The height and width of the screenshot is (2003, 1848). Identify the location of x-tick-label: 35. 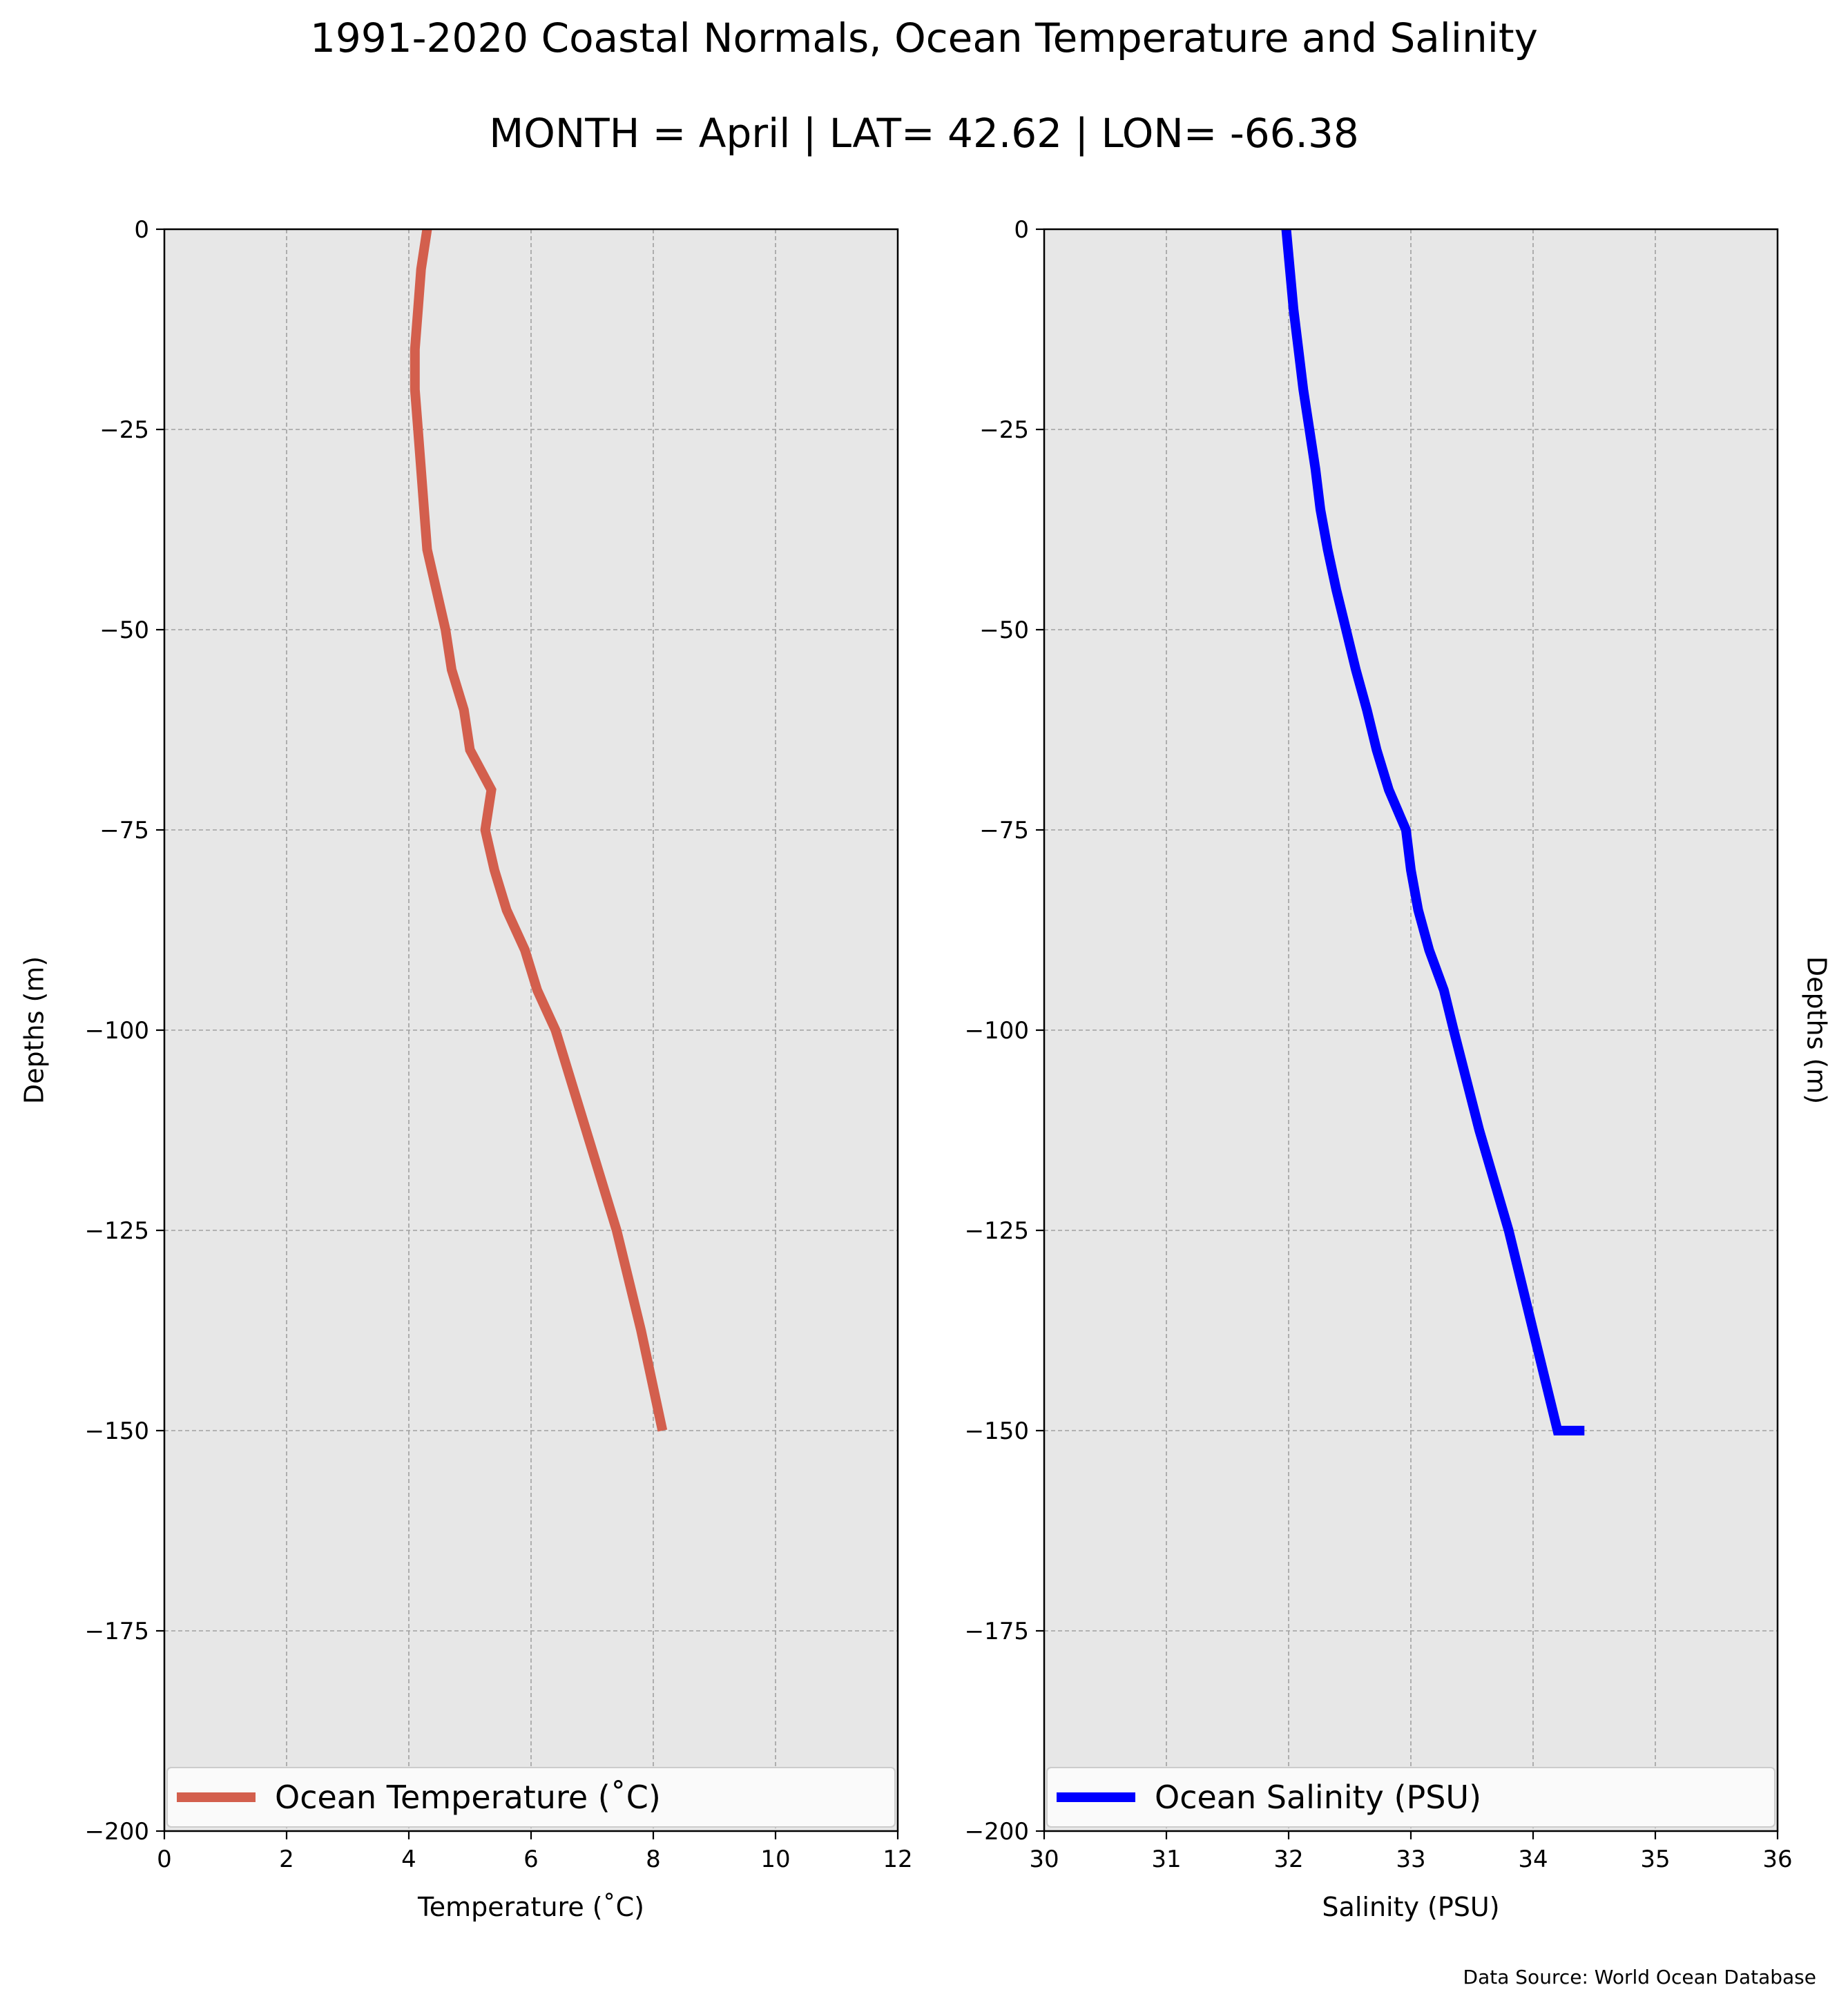
(1655, 1860).